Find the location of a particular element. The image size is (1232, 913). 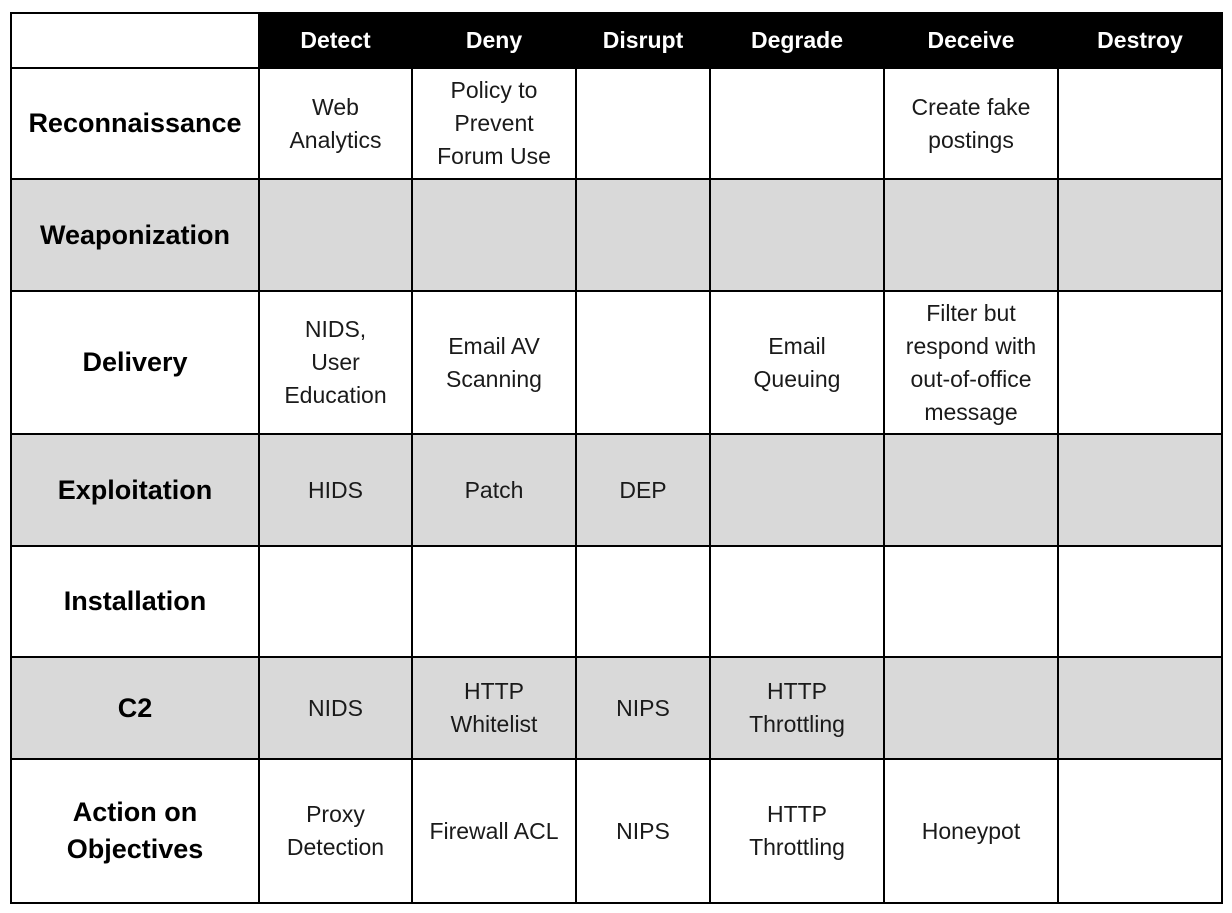

row-header-label: Exploitation is located at coordinates (135, 489).